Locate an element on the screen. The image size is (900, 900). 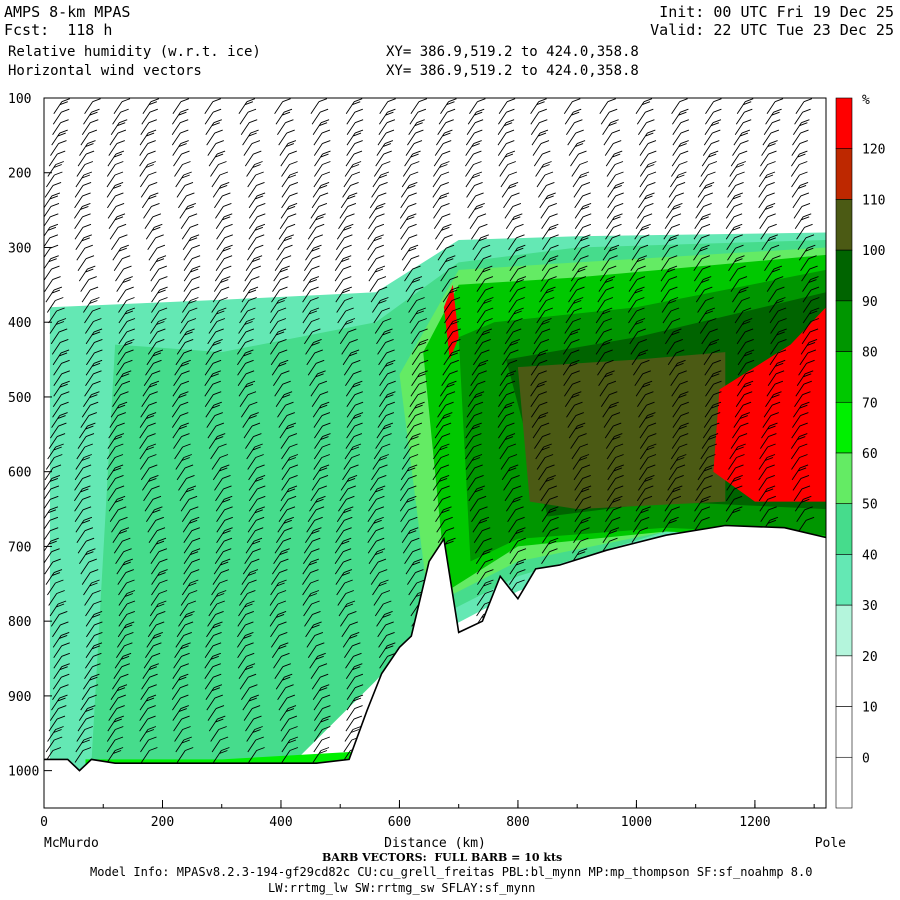
colorbar-tick-label: 90 is located at coordinates (870, 302).